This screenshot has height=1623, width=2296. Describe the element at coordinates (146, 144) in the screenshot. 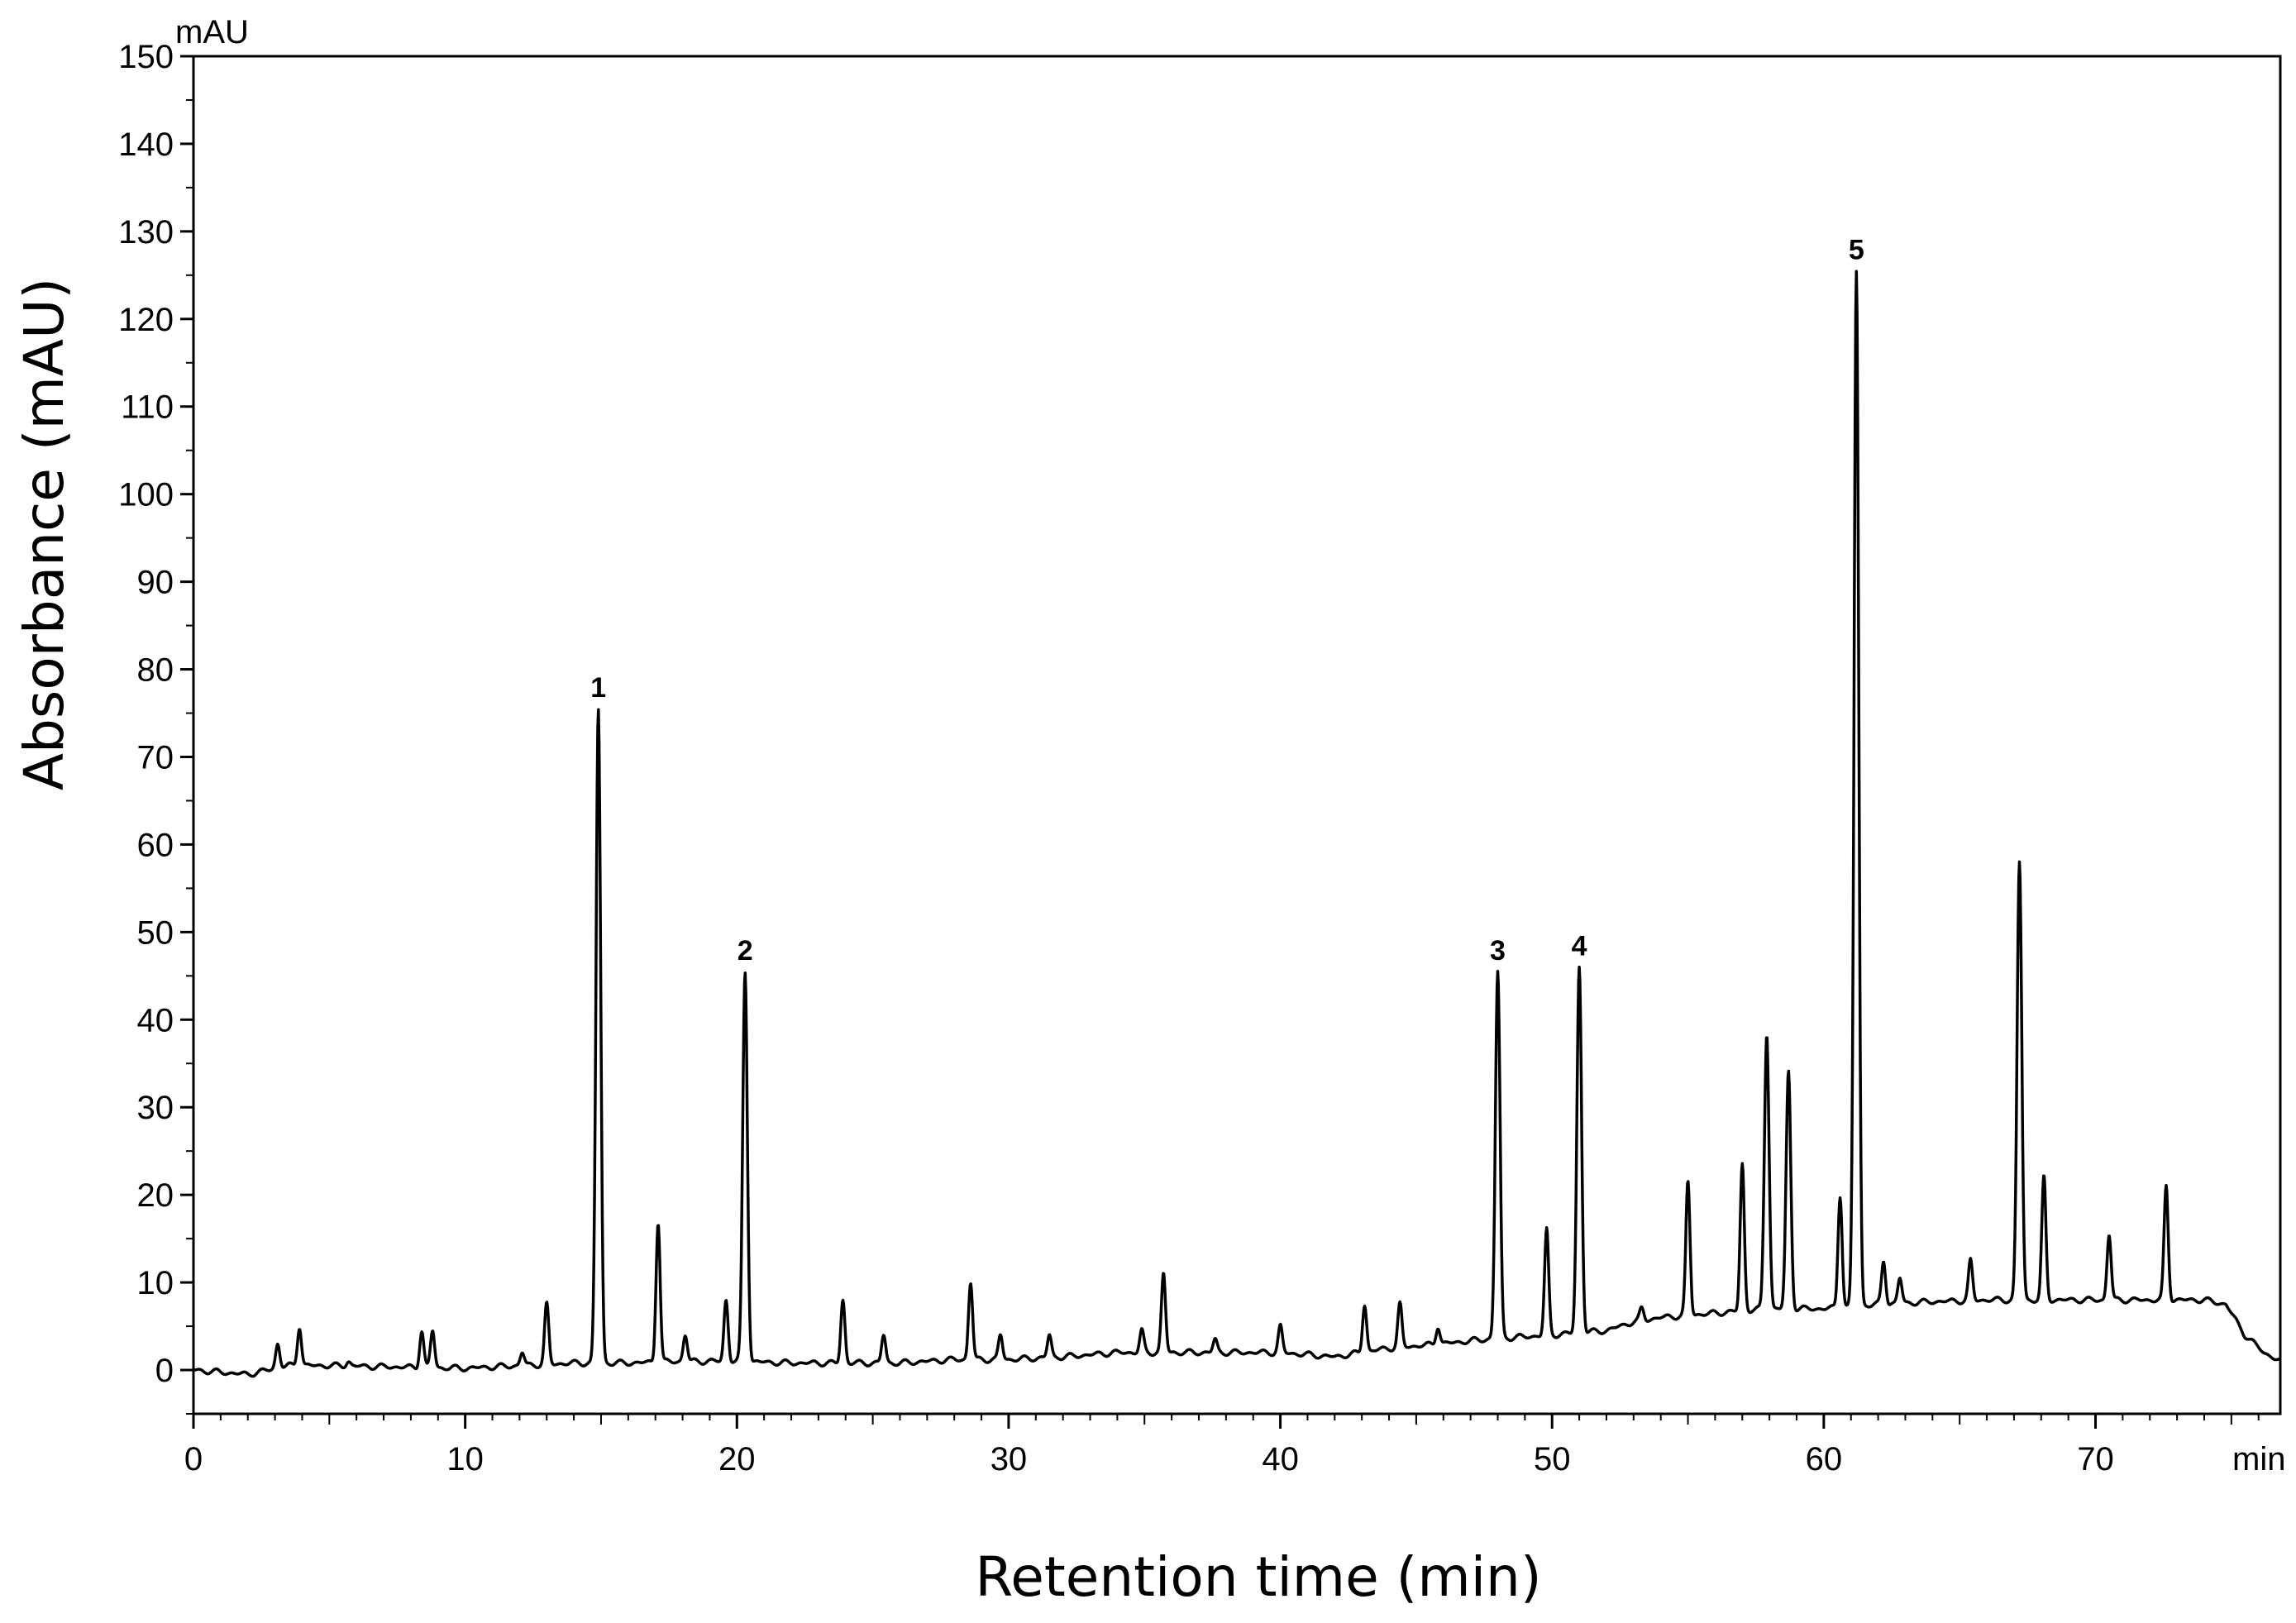

I see `y-tick-label: 140` at that location.